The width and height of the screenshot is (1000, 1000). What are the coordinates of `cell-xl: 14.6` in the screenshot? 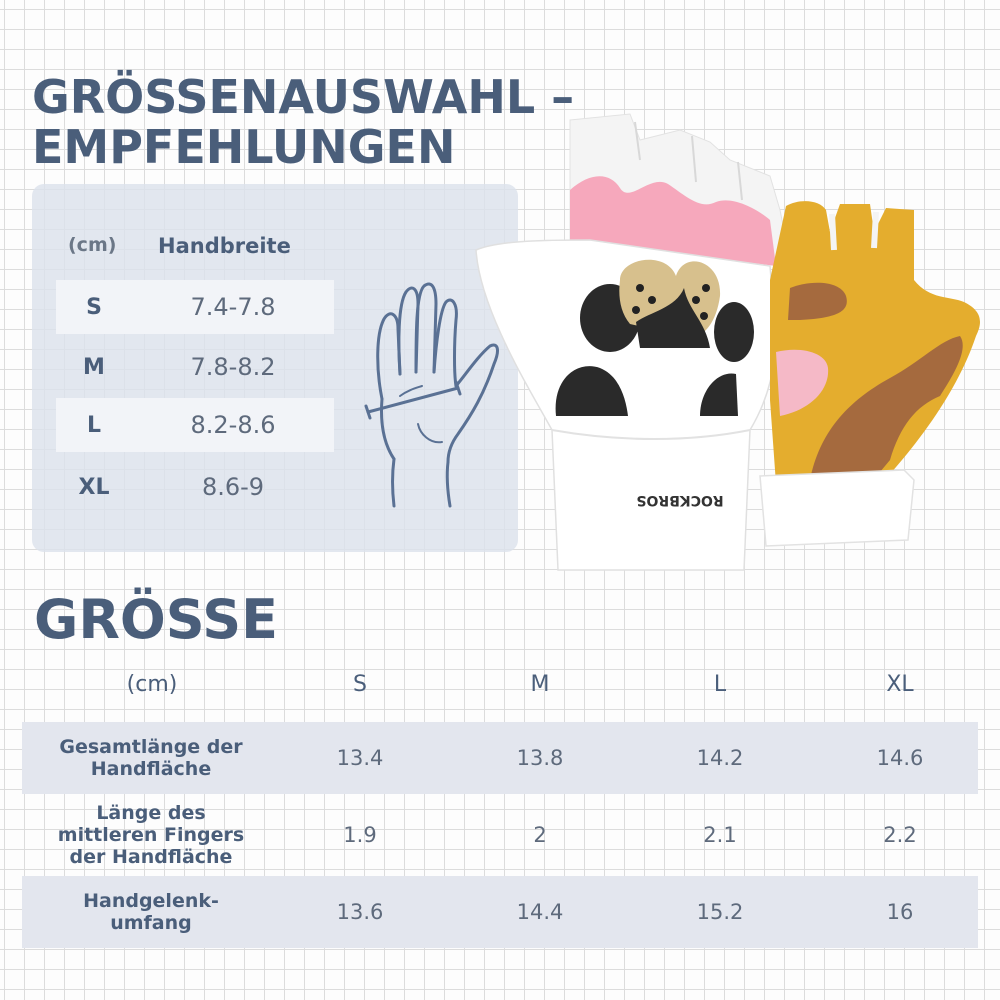 It's located at (900, 758).